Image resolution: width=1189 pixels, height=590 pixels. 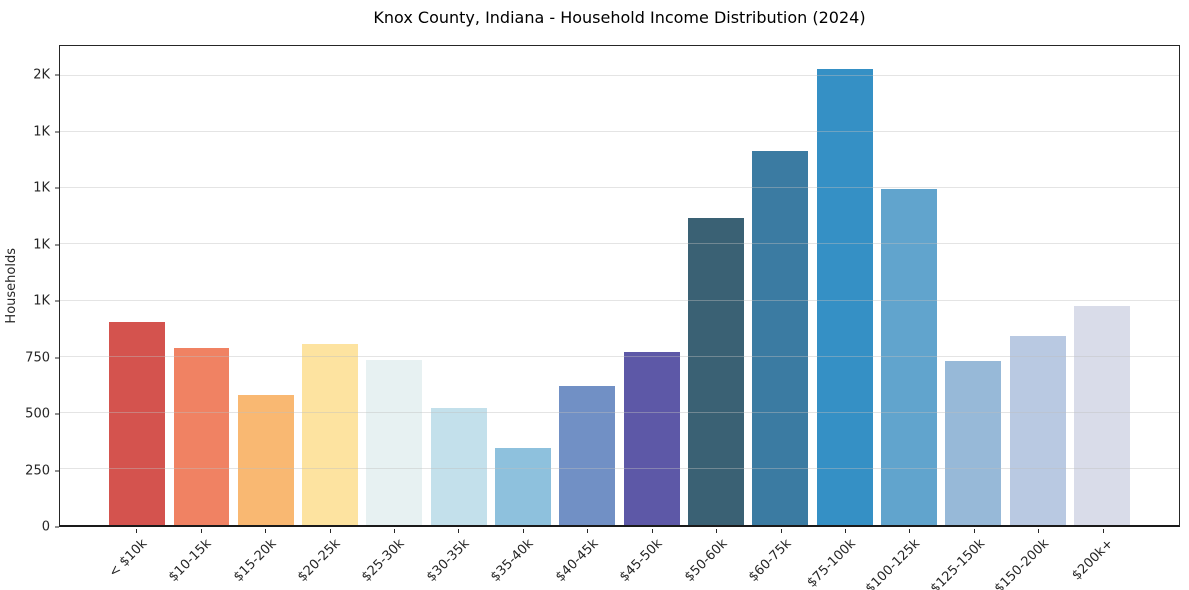 What do you see at coordinates (319, 560) in the screenshot?
I see `x-tick-label: $20-25k` at bounding box center [319, 560].